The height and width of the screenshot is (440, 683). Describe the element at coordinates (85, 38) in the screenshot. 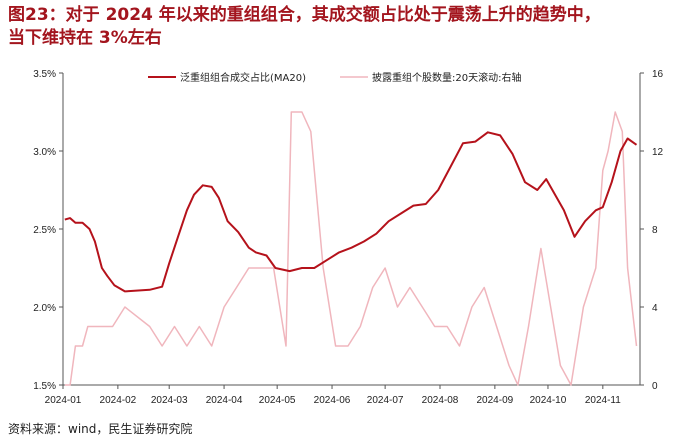

I see `chart-title-line-2: 当下维持在 3%左右` at that location.